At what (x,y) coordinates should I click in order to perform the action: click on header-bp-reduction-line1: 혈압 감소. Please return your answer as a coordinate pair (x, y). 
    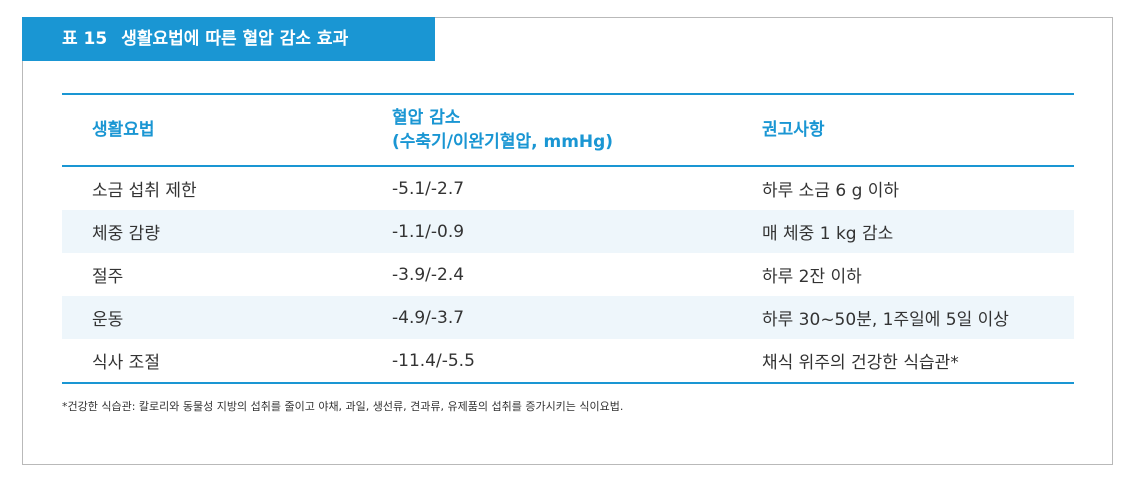
    Looking at the image, I should click on (426, 118).